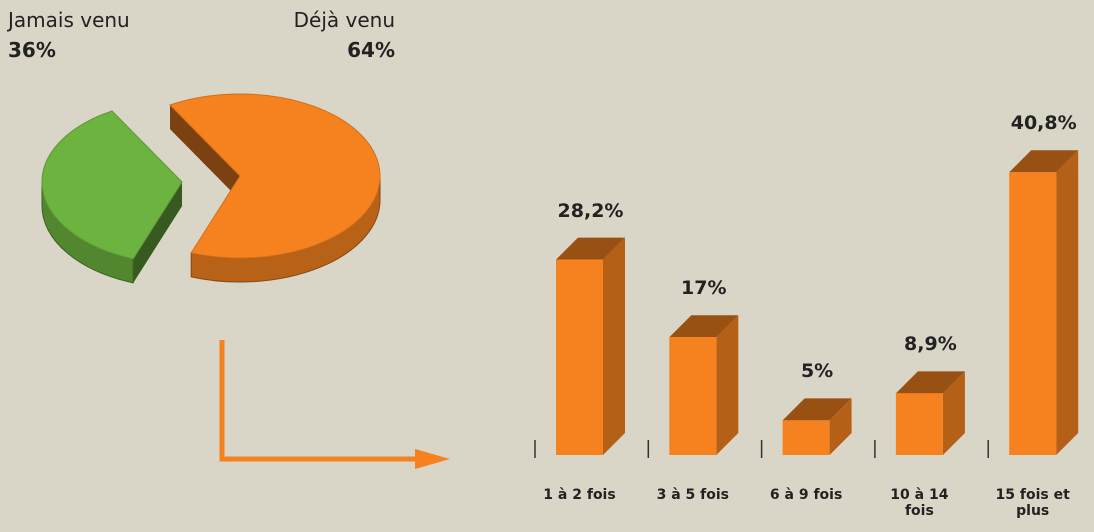 This screenshot has width=1094, height=532. Describe the element at coordinates (704, 288) in the screenshot. I see `value-label: 17%` at that location.